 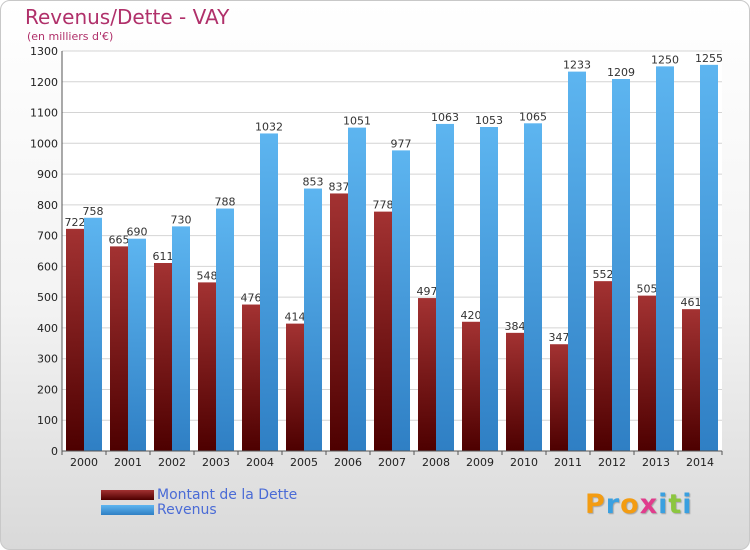 What do you see at coordinates (137, 232) in the screenshot?
I see `data-label-revenus: 690` at bounding box center [137, 232].